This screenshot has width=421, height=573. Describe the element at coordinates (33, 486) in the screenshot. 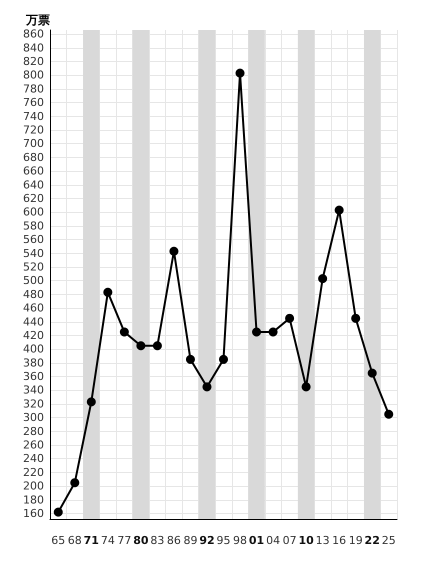

I see `y-tick-label: 200` at that location.